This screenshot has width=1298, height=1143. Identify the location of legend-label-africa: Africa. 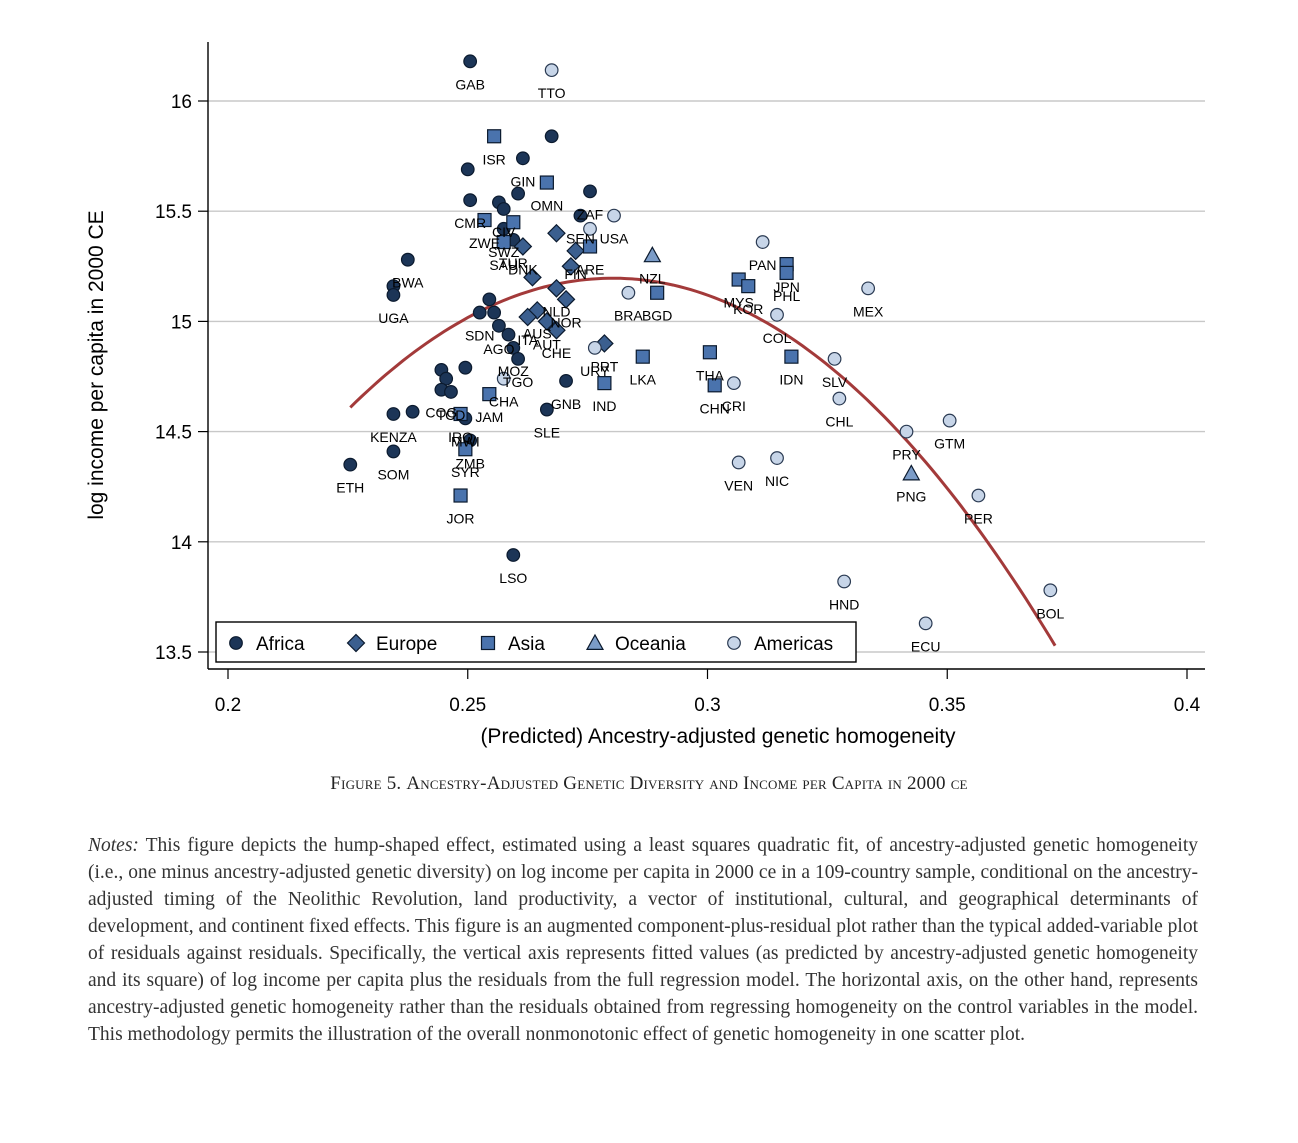
(280, 644).